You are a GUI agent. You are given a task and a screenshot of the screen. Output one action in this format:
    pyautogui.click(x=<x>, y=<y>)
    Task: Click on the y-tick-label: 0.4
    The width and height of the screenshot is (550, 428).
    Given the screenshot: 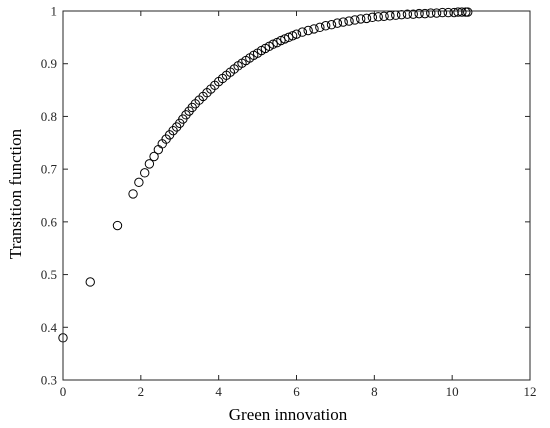 What is the action you would take?
    pyautogui.click(x=49, y=327)
    